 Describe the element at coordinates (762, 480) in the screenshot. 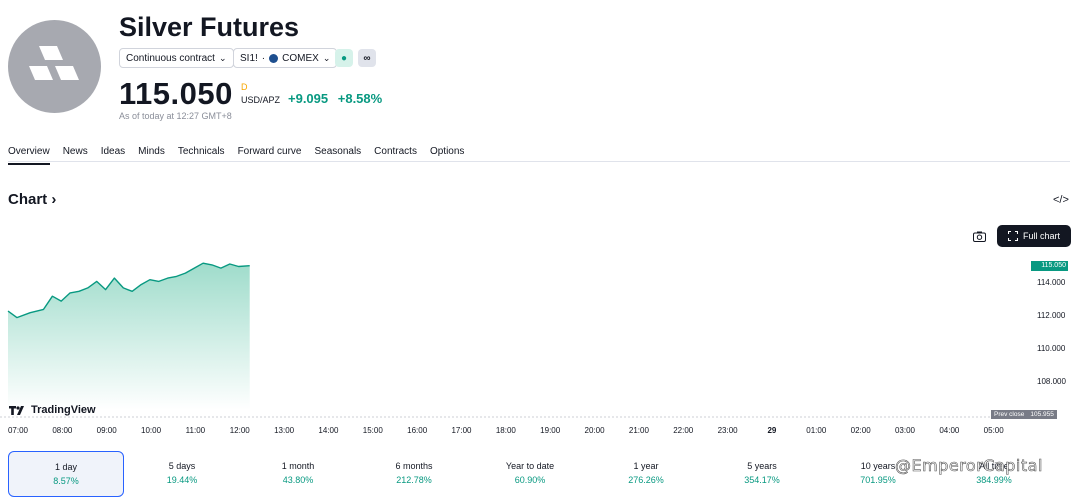

I see `period-change: 354.17%` at that location.